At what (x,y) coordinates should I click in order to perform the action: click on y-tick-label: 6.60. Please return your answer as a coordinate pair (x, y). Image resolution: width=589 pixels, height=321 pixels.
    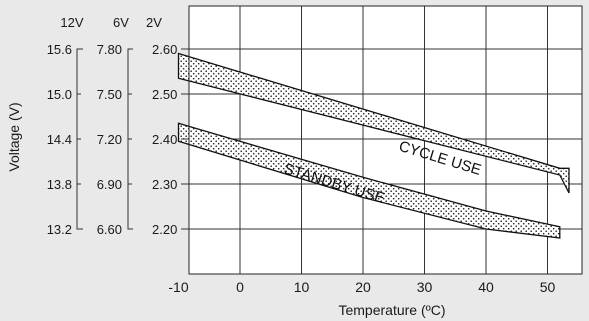
    Looking at the image, I should click on (109, 229).